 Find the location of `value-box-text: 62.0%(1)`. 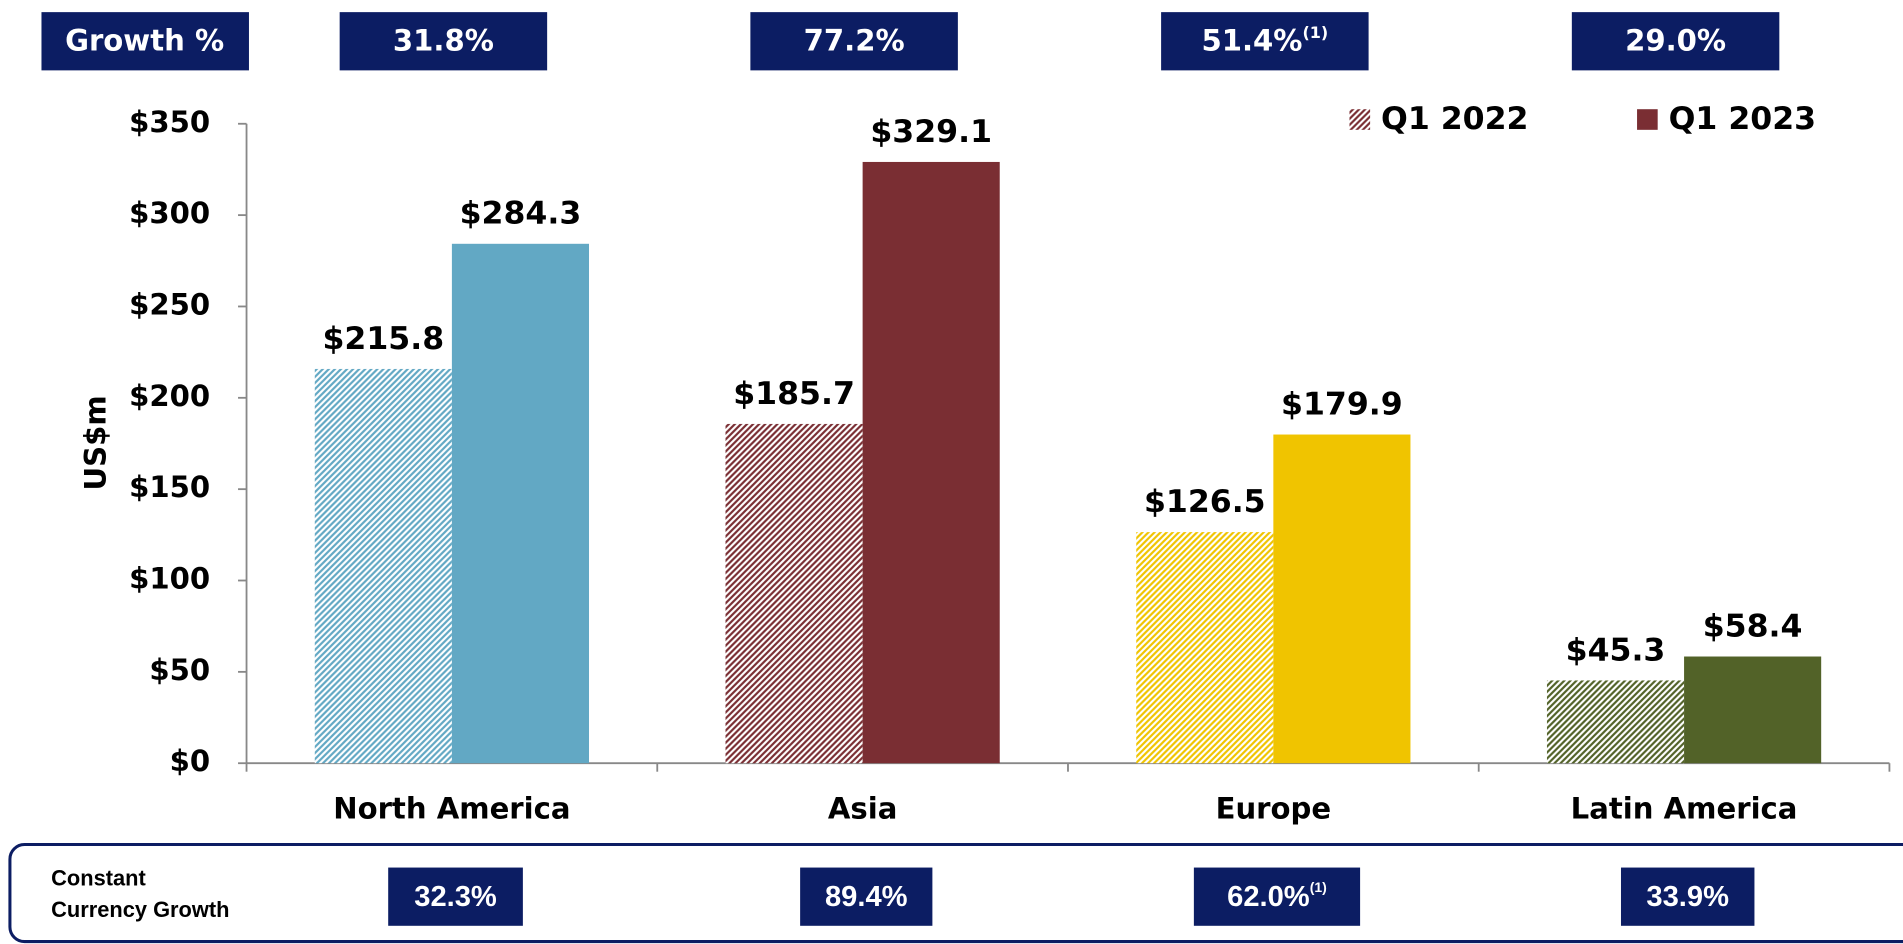

value-box-text: 62.0%(1) is located at coordinates (1277, 896).